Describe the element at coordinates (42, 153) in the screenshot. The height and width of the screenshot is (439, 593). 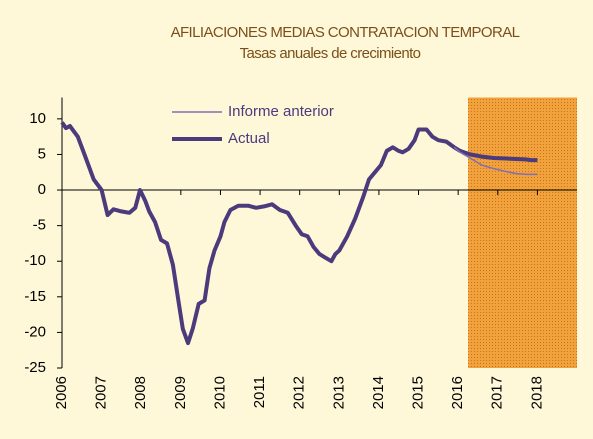
I see `y-tick-label: 5` at that location.